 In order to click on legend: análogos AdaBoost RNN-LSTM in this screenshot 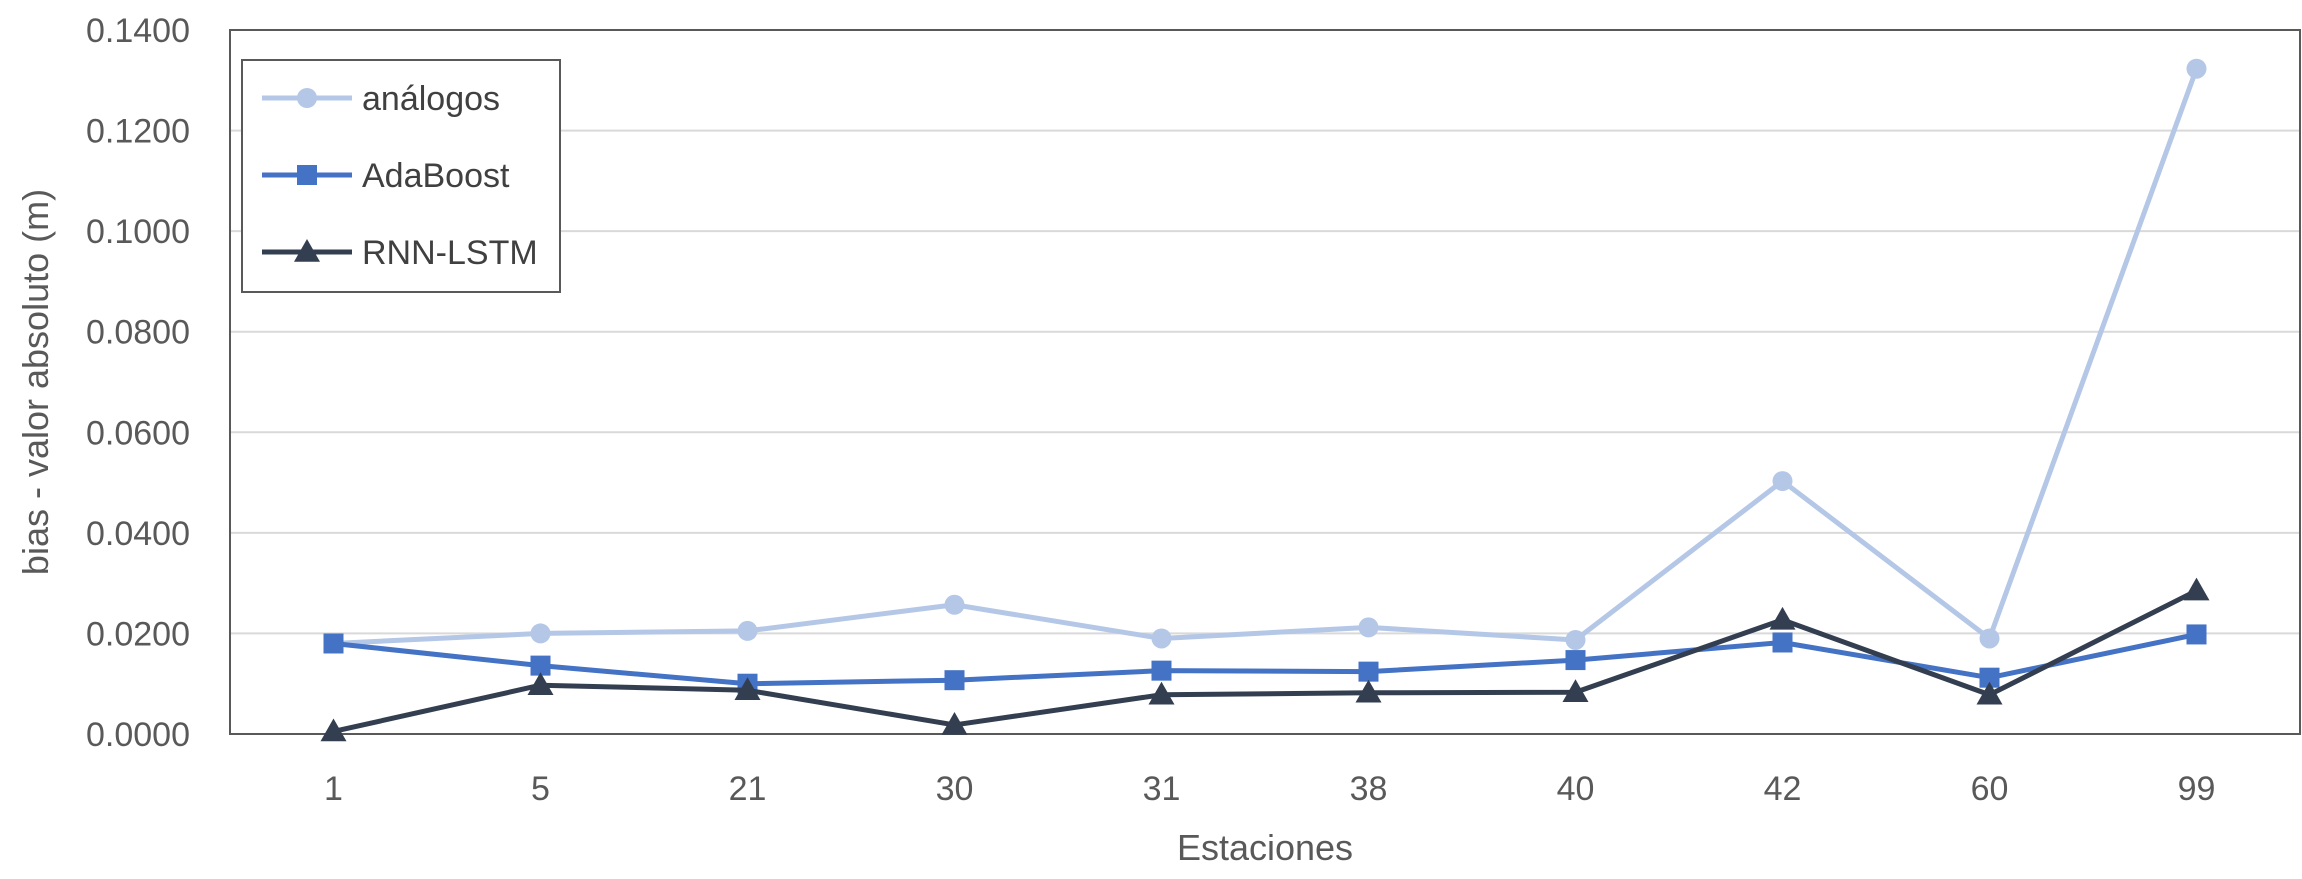, I will do `click(401, 176)`.